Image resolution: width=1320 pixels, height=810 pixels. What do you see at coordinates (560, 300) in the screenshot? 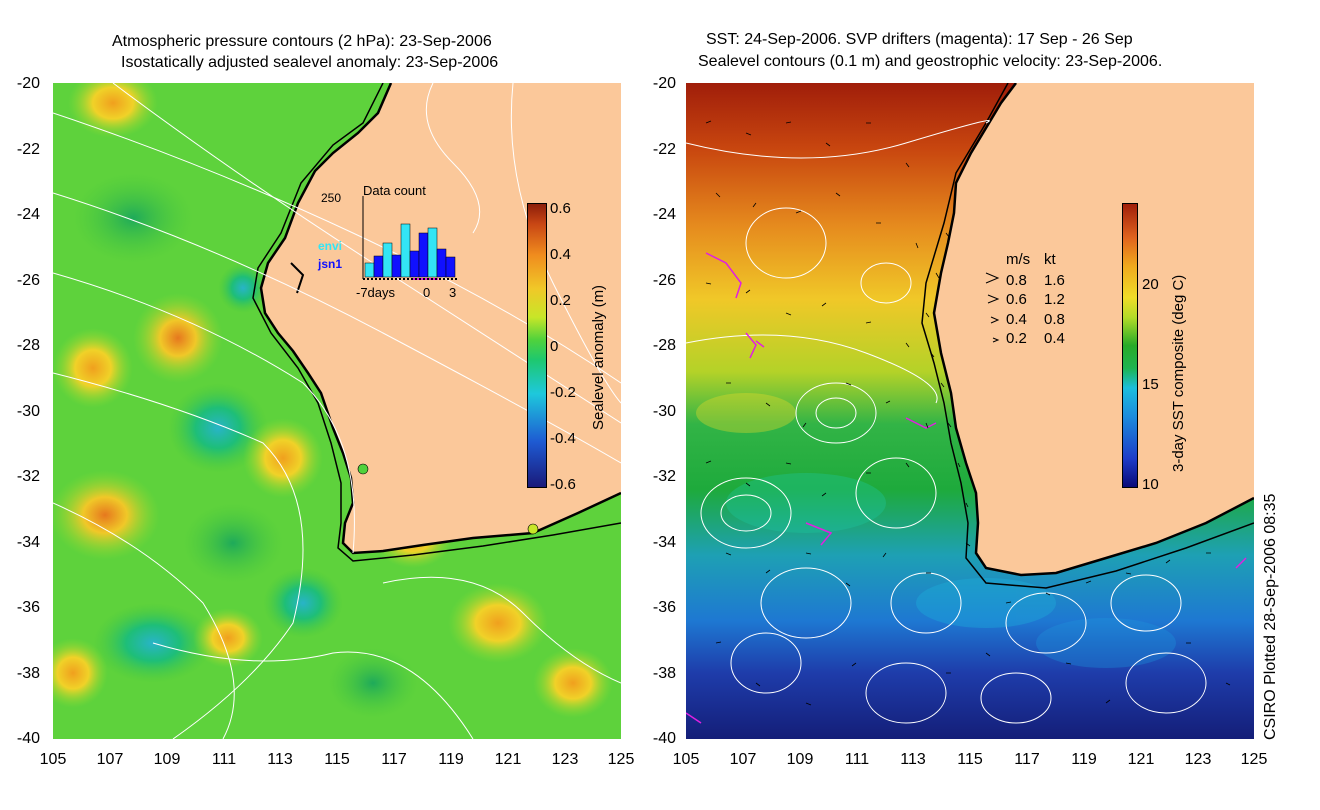
I see `left-colorbar-tick-2: 0.2` at bounding box center [560, 300].